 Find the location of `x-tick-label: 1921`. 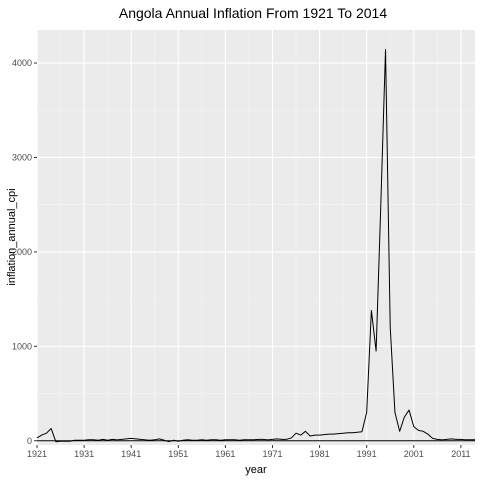

x-tick-label: 1921 is located at coordinates (37, 454).